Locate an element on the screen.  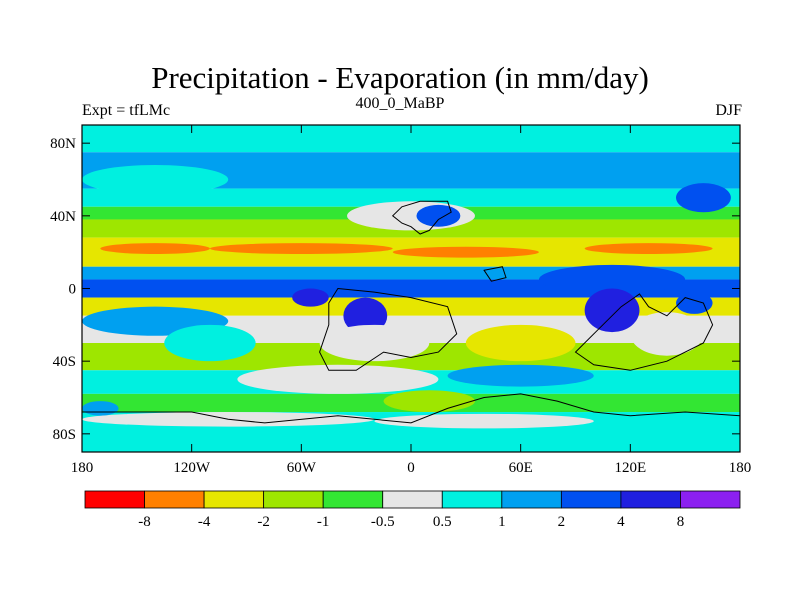
y-tick-label-2: 0 is located at coordinates (73, 290).